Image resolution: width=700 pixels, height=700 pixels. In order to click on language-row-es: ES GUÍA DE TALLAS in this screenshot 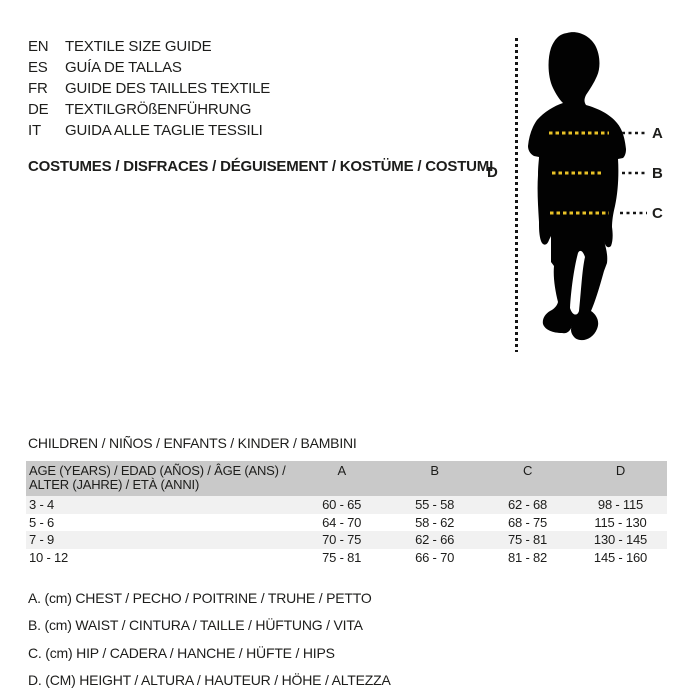, I will do `click(149, 67)`.